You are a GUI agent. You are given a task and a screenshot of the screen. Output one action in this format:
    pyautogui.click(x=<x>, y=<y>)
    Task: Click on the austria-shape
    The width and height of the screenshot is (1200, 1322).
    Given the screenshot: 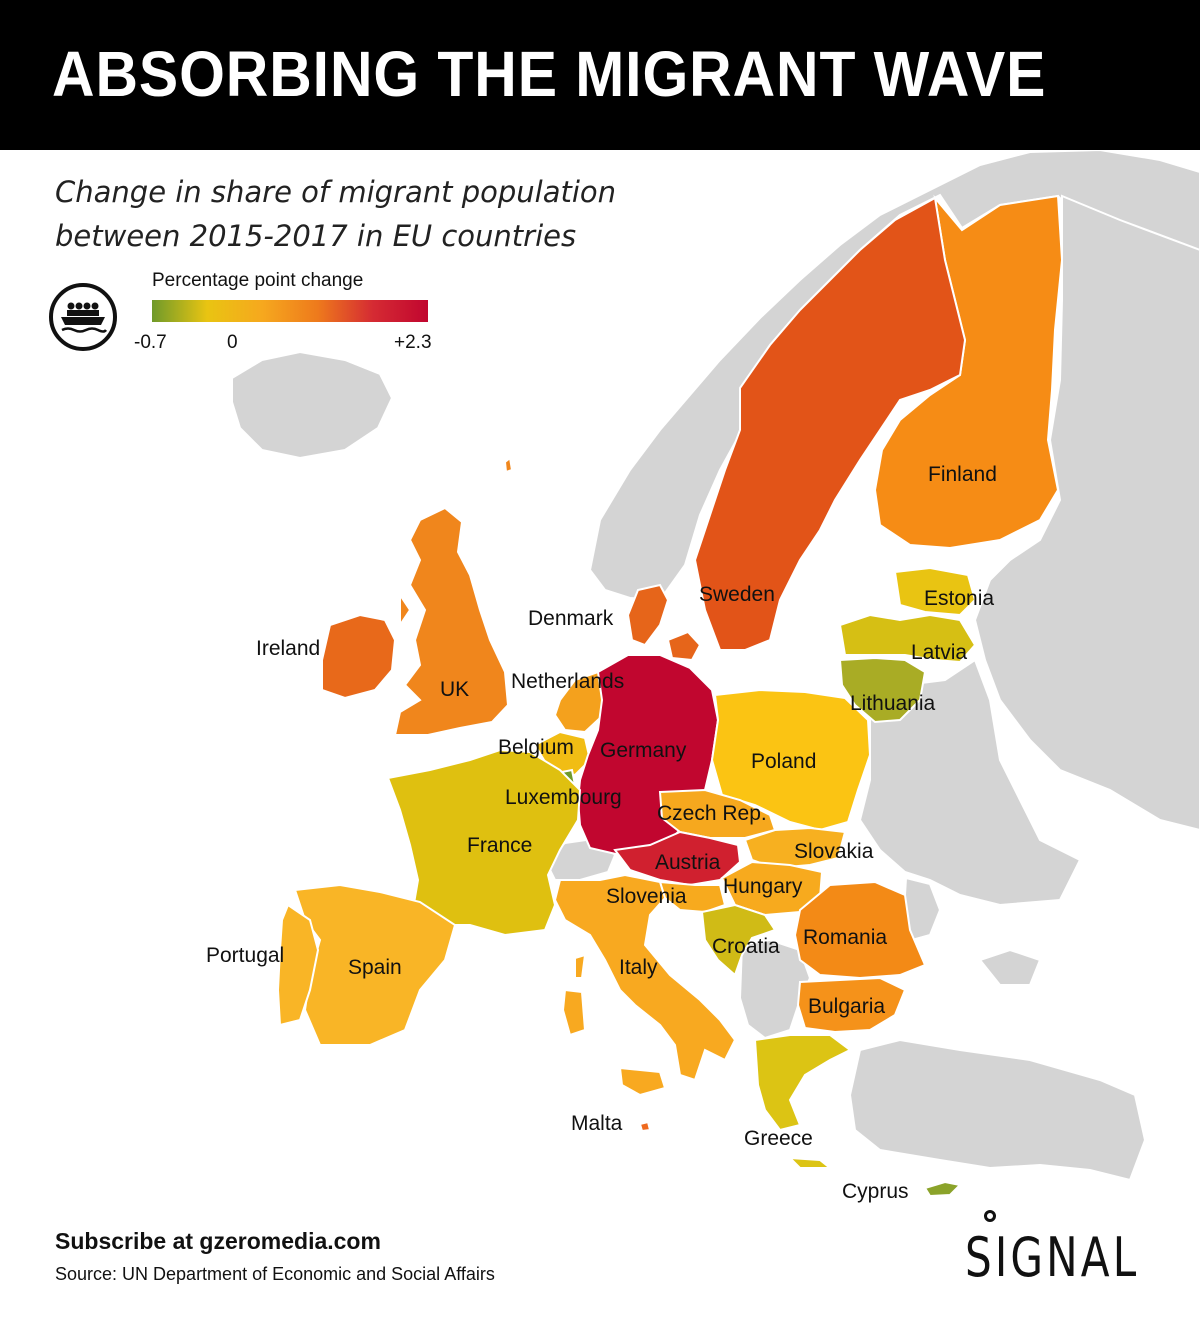 What is the action you would take?
    pyautogui.click(x=677, y=858)
    